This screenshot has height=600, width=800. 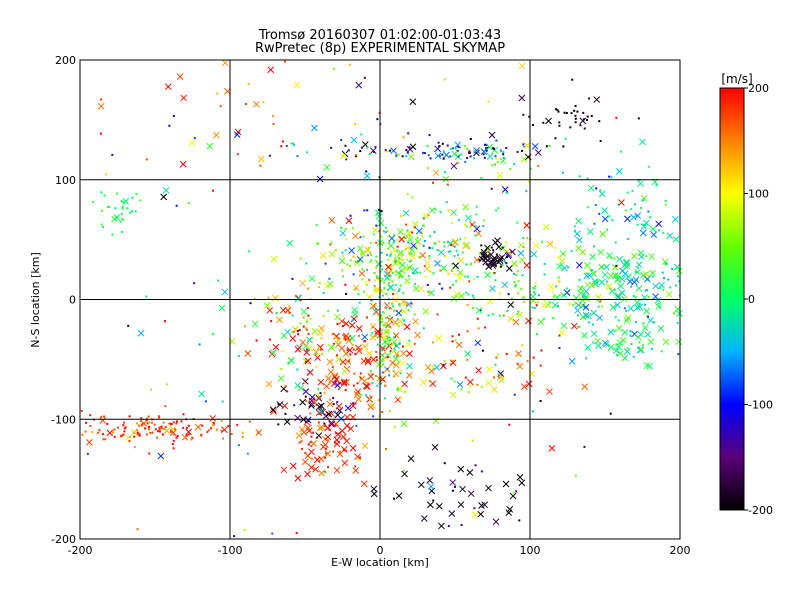 What do you see at coordinates (530, 550) in the screenshot?
I see `x-tick-label: 100` at bounding box center [530, 550].